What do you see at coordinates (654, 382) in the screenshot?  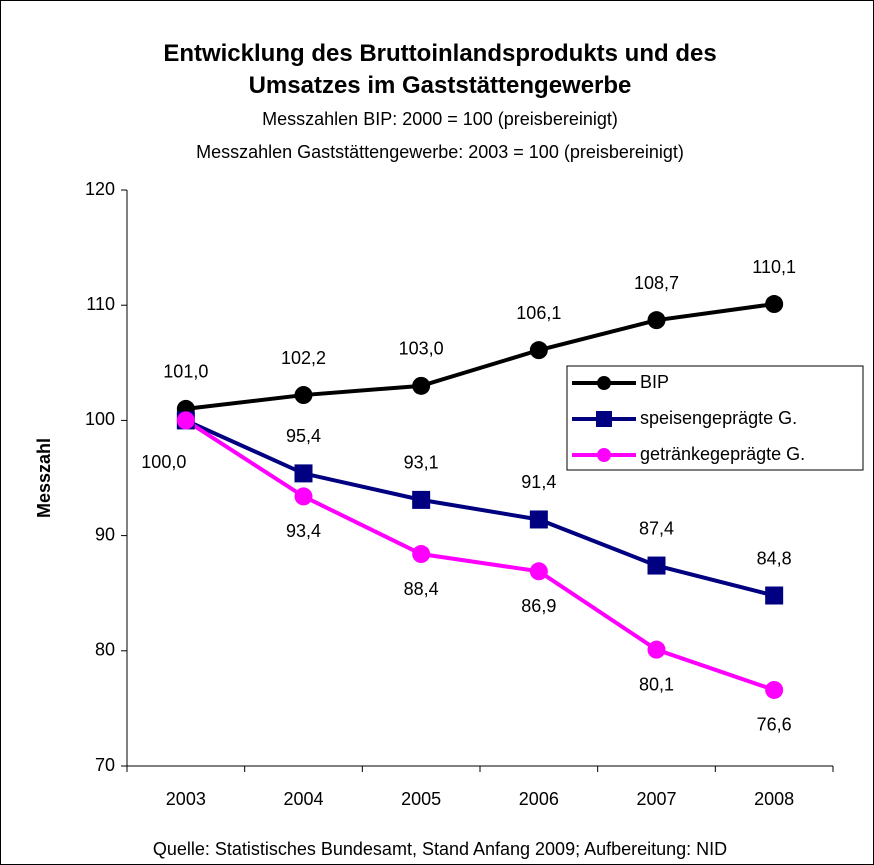 I see `legend-label: BIP` at bounding box center [654, 382].